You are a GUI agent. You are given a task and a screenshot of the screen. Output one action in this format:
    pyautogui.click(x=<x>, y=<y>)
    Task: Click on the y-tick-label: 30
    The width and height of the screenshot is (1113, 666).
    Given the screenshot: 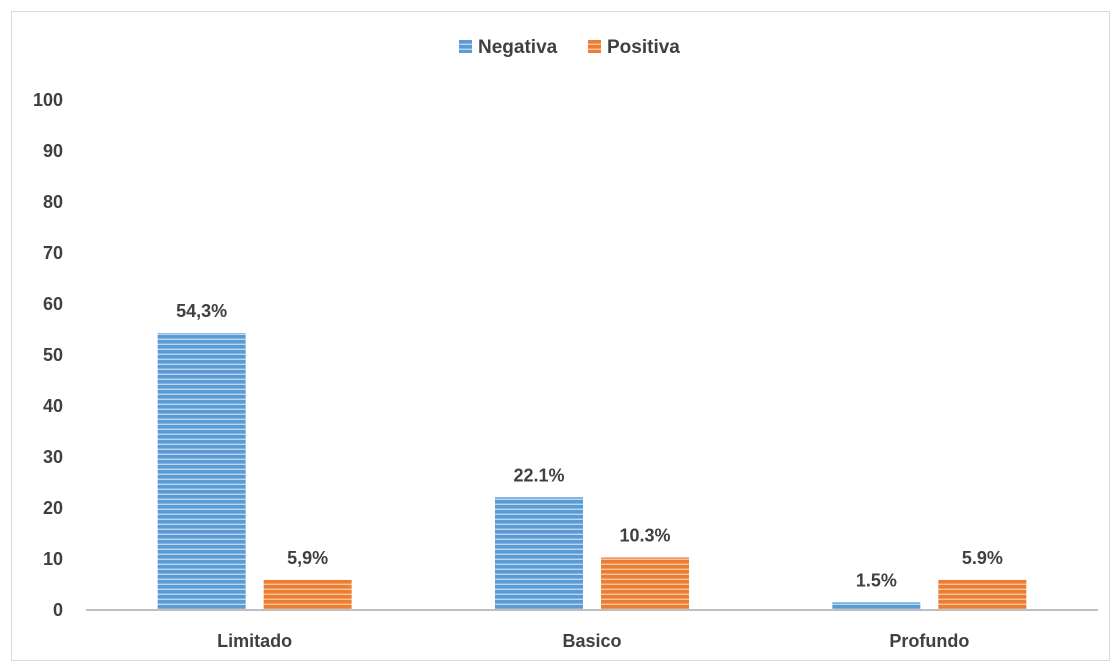 What is the action you would take?
    pyautogui.click(x=53, y=457)
    